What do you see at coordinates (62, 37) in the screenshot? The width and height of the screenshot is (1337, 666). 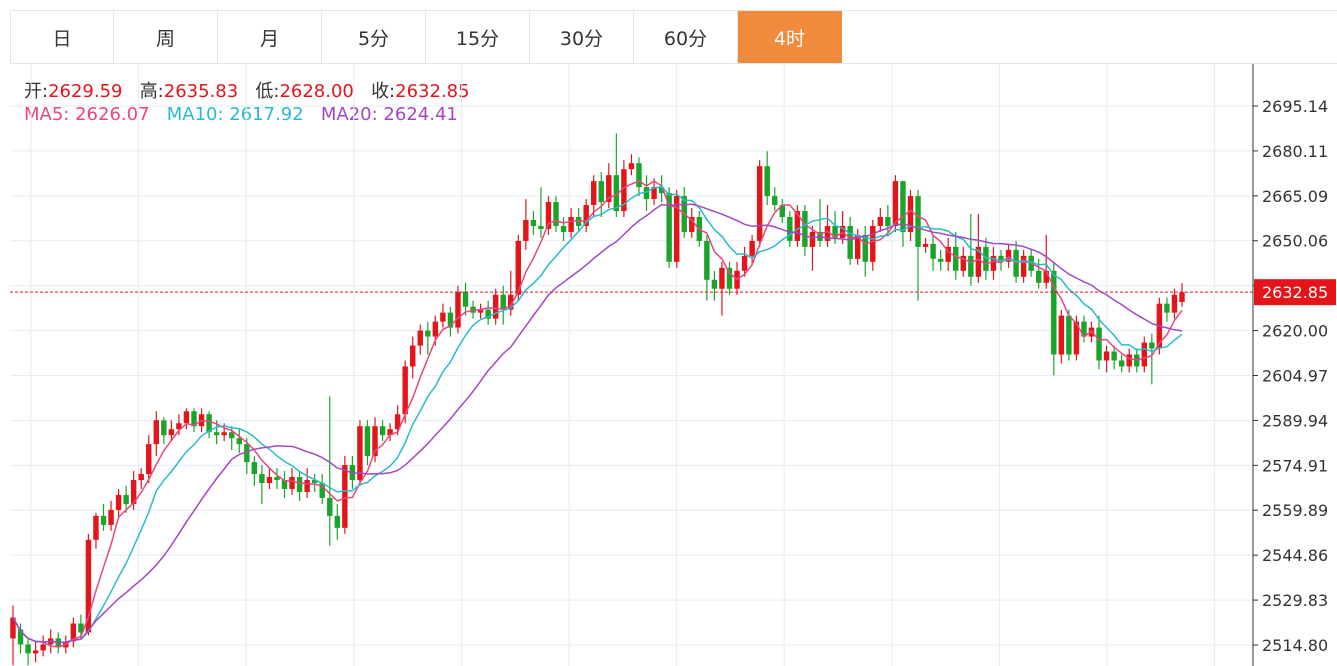 I see `tab-0: 日` at bounding box center [62, 37].